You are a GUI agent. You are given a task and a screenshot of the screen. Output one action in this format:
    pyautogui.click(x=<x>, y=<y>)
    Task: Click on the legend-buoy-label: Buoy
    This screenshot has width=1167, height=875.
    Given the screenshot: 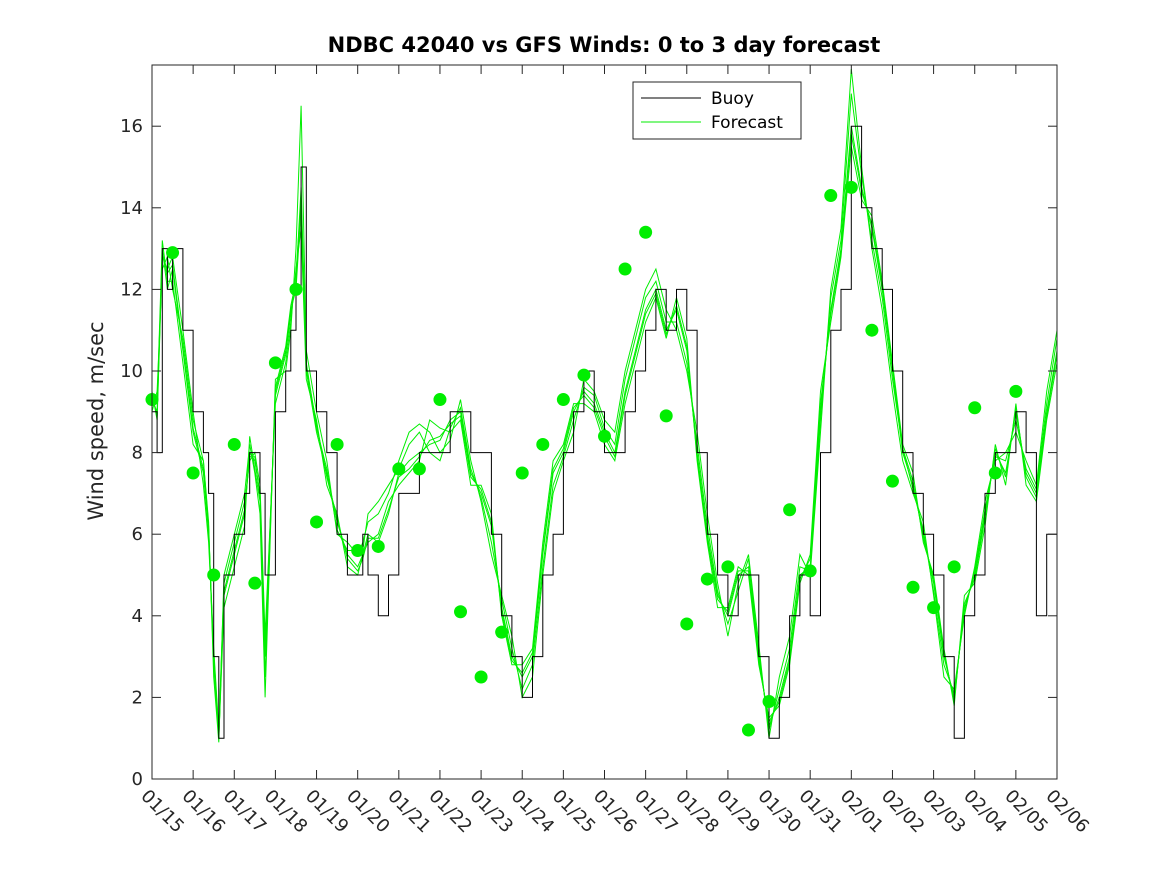 What is the action you would take?
    pyautogui.click(x=732, y=99)
    